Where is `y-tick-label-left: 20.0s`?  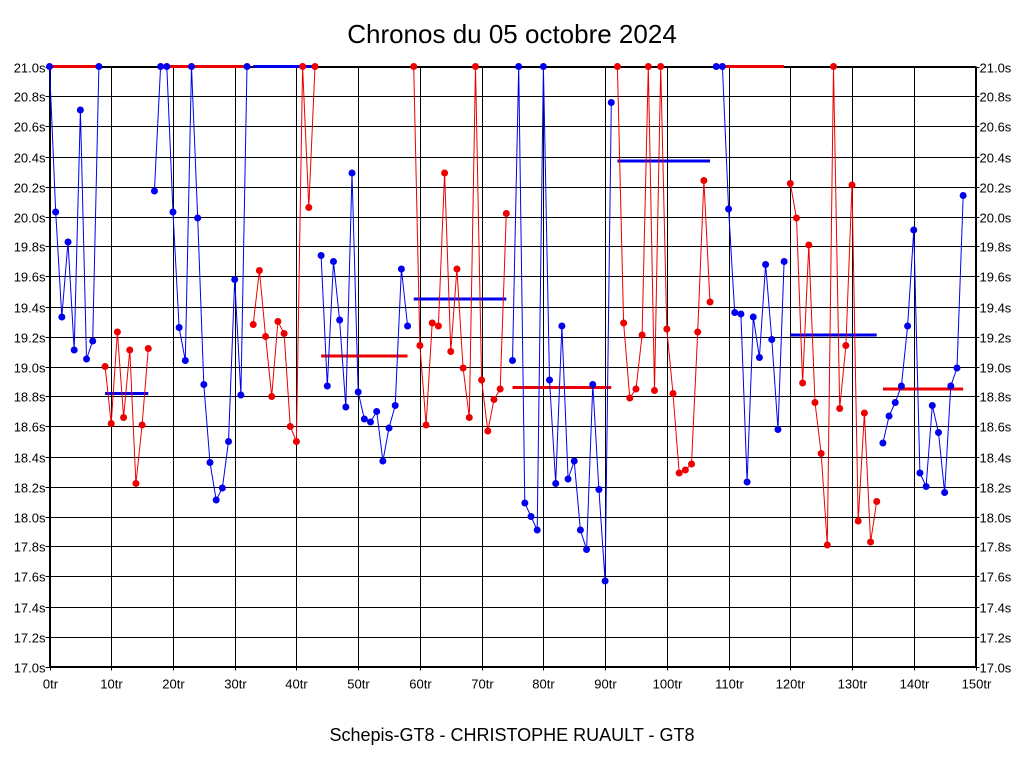
y-tick-label-left: 20.0s is located at coordinates (30, 218).